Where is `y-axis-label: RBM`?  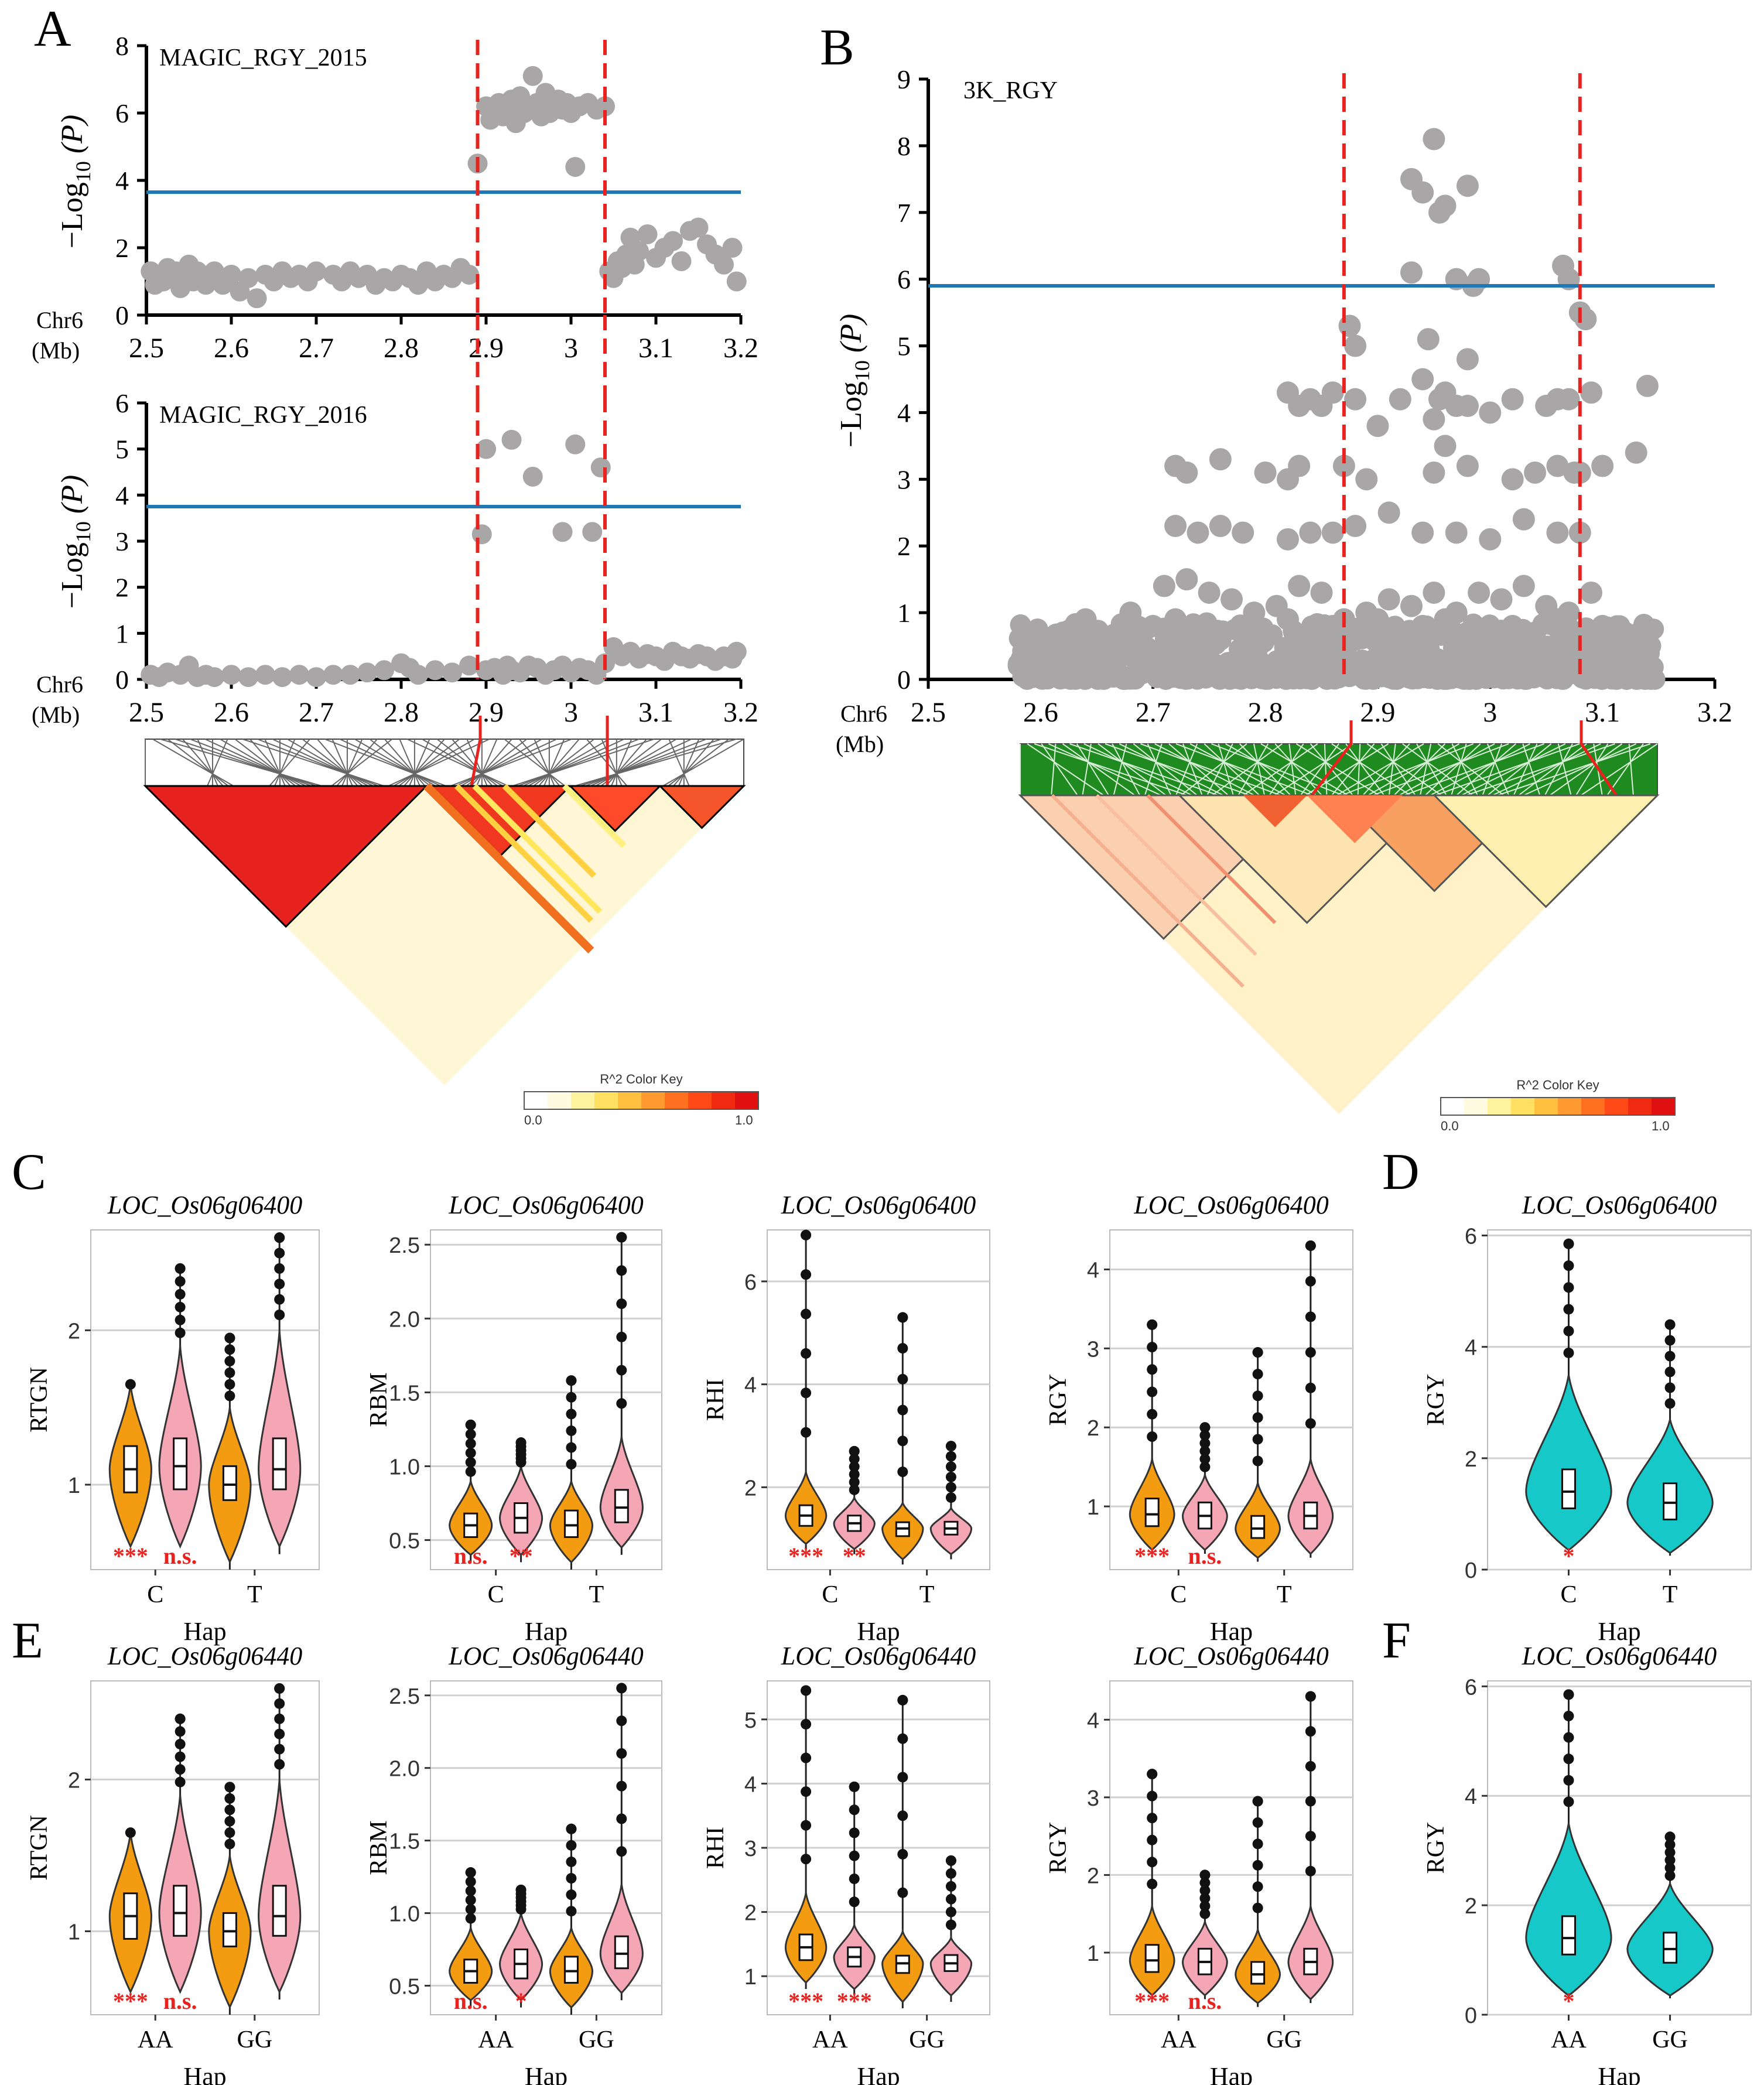
y-axis-label: RBM is located at coordinates (378, 1400).